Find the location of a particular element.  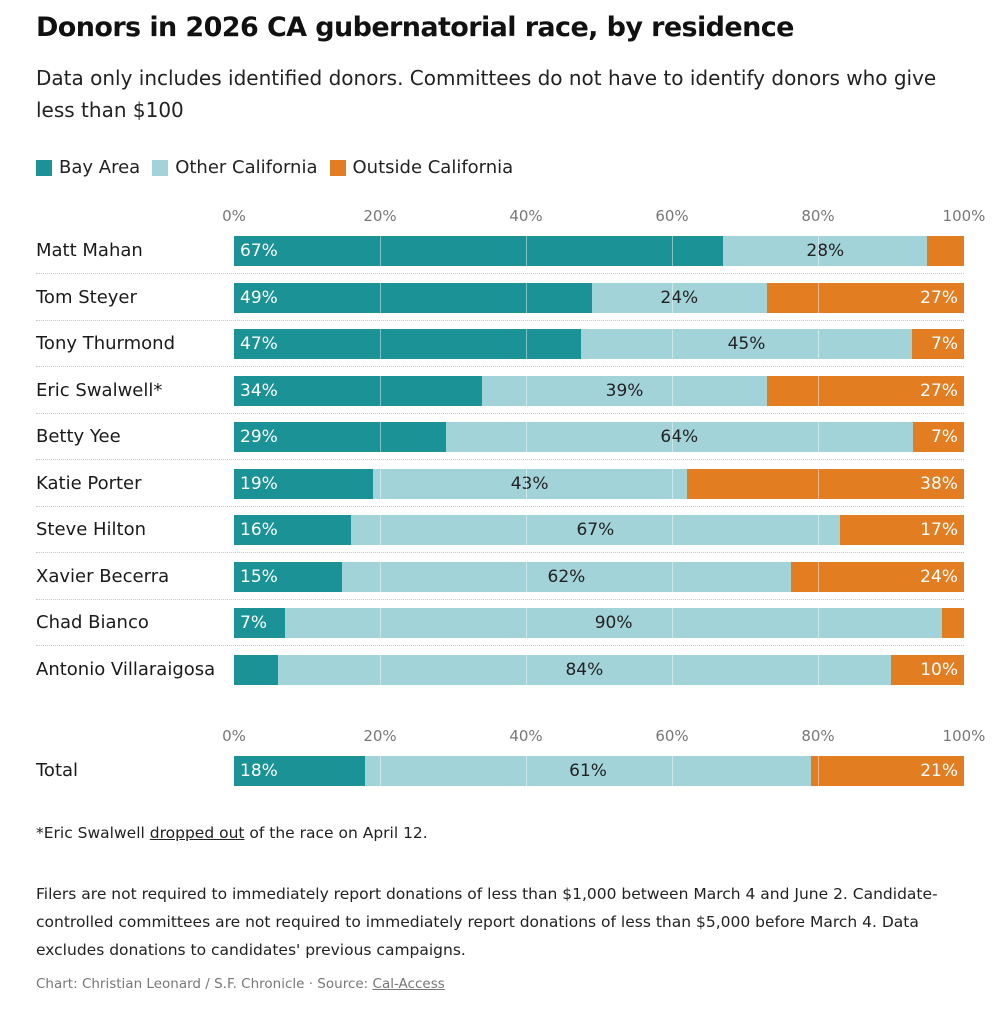

x-axis-bottom-tick-2: 40% is located at coordinates (526, 736).